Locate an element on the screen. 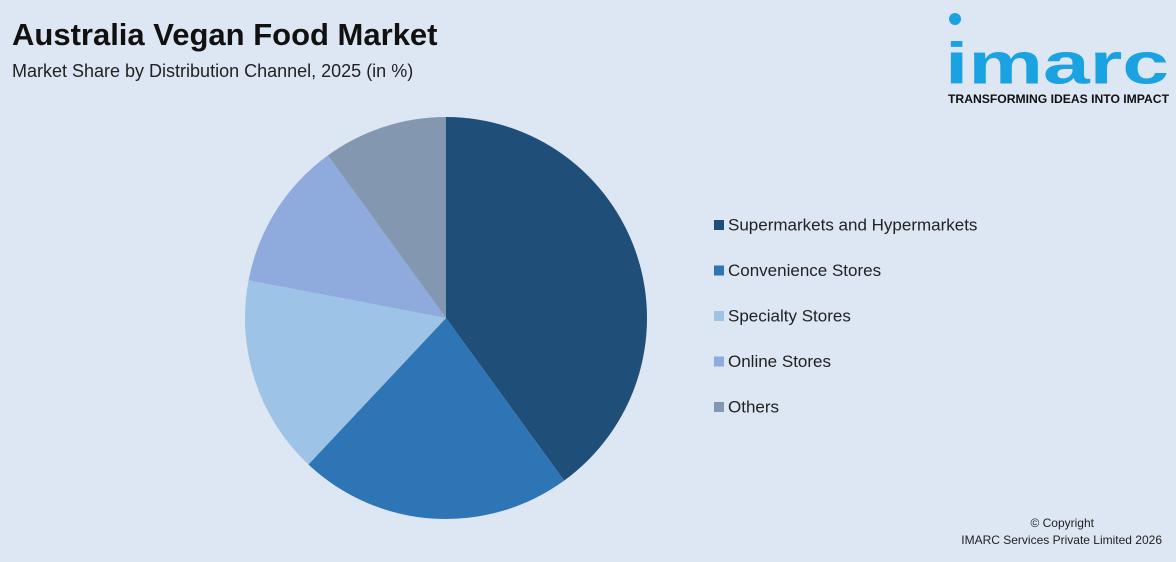 The height and width of the screenshot is (562, 1176). legend-label: Convenience Stores is located at coordinates (804, 270).